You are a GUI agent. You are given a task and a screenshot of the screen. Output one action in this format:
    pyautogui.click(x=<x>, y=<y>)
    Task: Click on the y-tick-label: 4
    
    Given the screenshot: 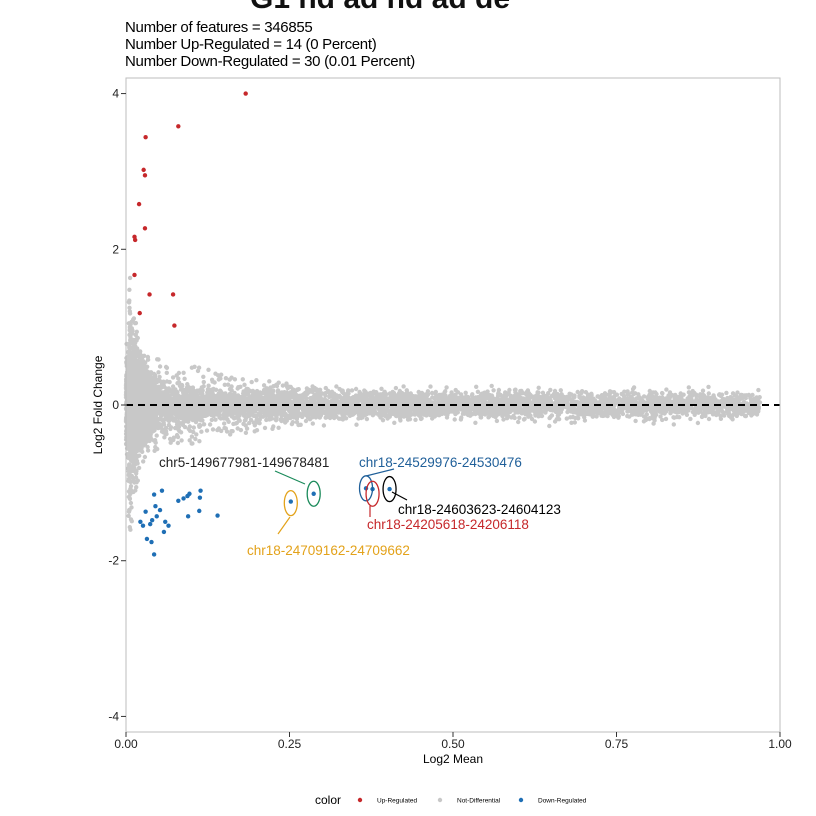 What is the action you would take?
    pyautogui.click(x=115, y=94)
    